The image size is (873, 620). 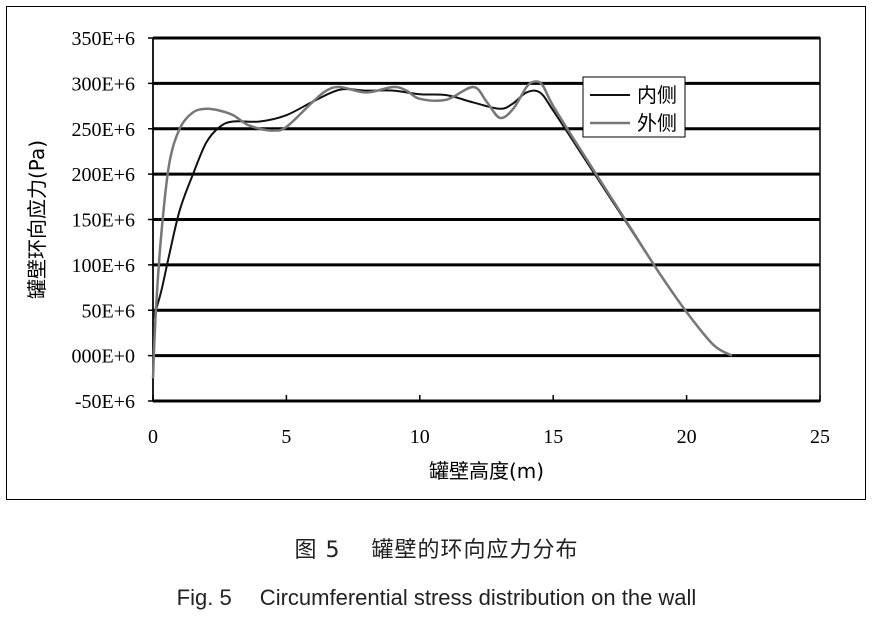 I want to click on y-tick-label-7: 300E+6, so click(x=104, y=84).